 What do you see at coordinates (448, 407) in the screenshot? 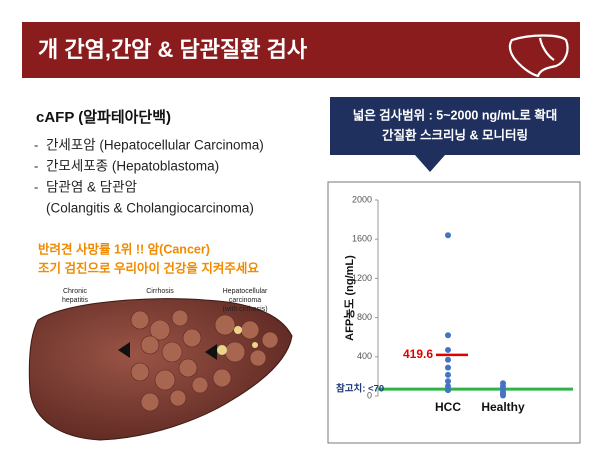
I see `x-tick-label: HCC` at bounding box center [448, 407].